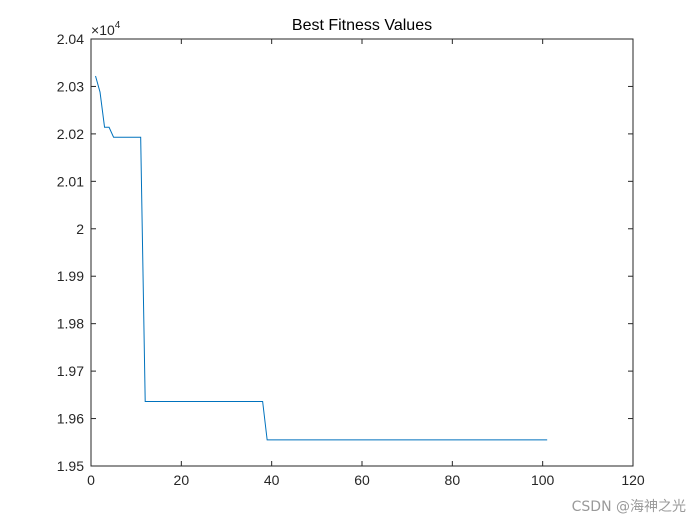  I want to click on x-tick-label: 80, so click(453, 480).